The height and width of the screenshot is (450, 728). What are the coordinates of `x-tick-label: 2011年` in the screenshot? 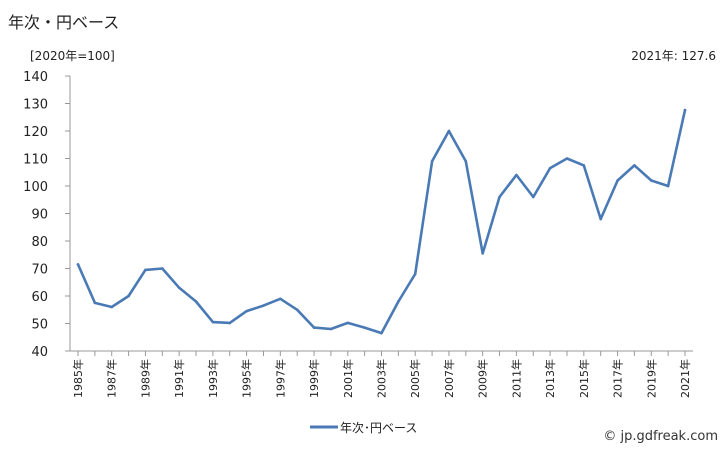 It's located at (516, 378).